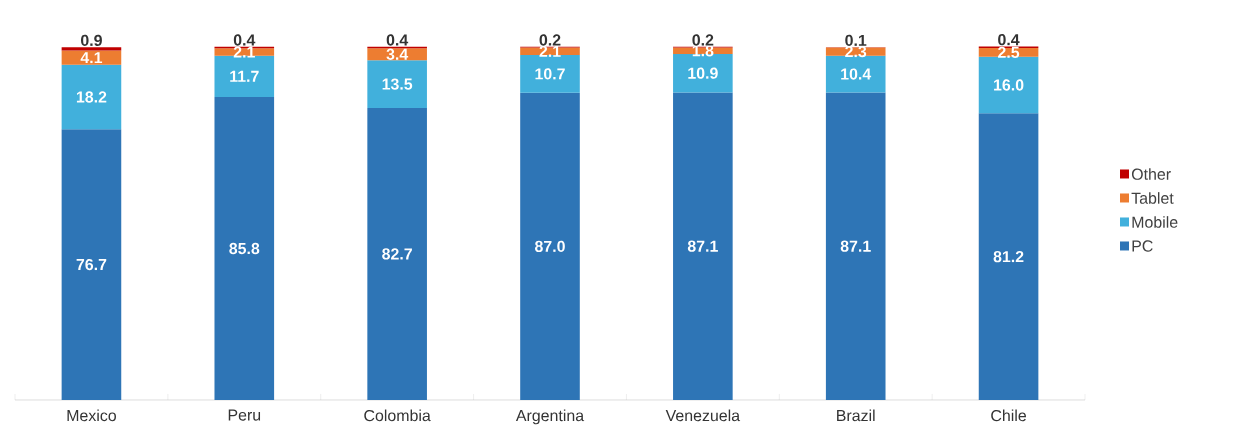 The height and width of the screenshot is (436, 1246). Describe the element at coordinates (856, 40) in the screenshot. I see `data-label: 0.1` at that location.